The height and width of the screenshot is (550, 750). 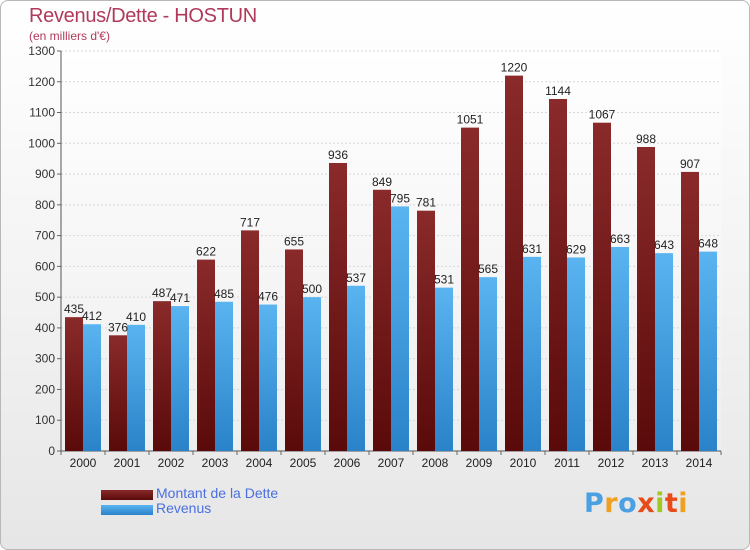 What do you see at coordinates (250, 222) in the screenshot?
I see `data-label-dette: 717` at bounding box center [250, 222].